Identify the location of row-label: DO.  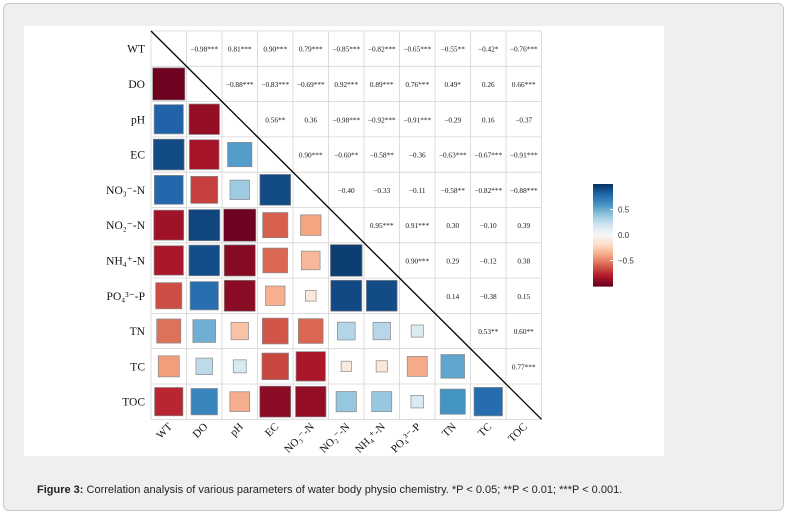
(136, 85).